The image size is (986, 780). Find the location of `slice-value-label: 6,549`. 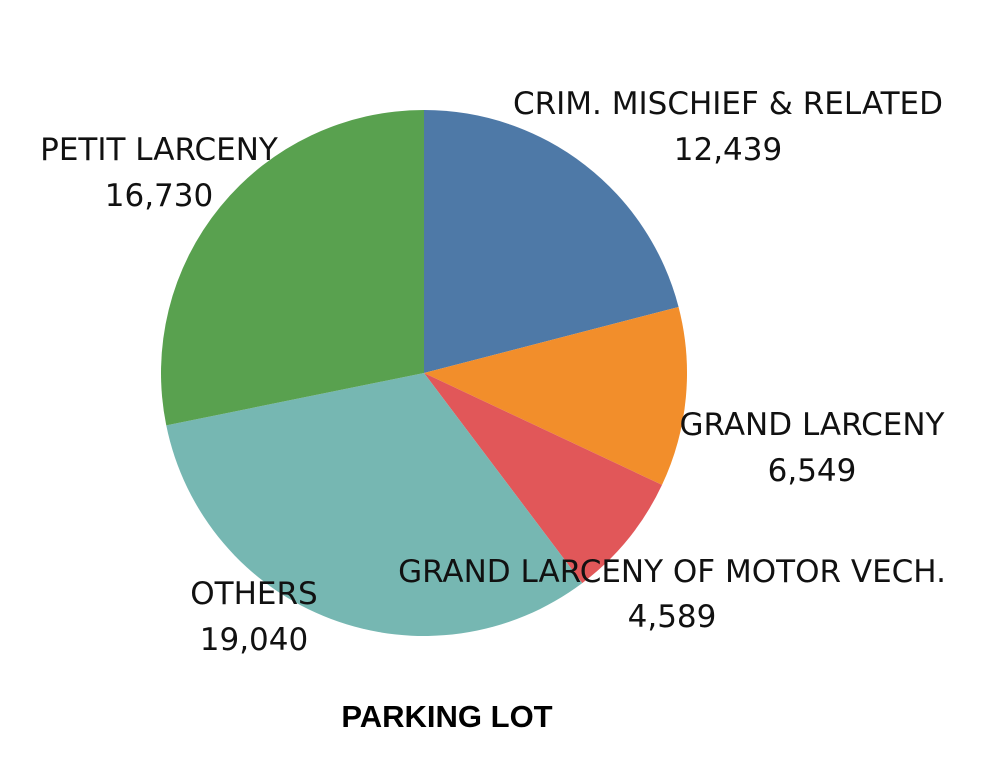

slice-value-label: 6,549 is located at coordinates (812, 471).